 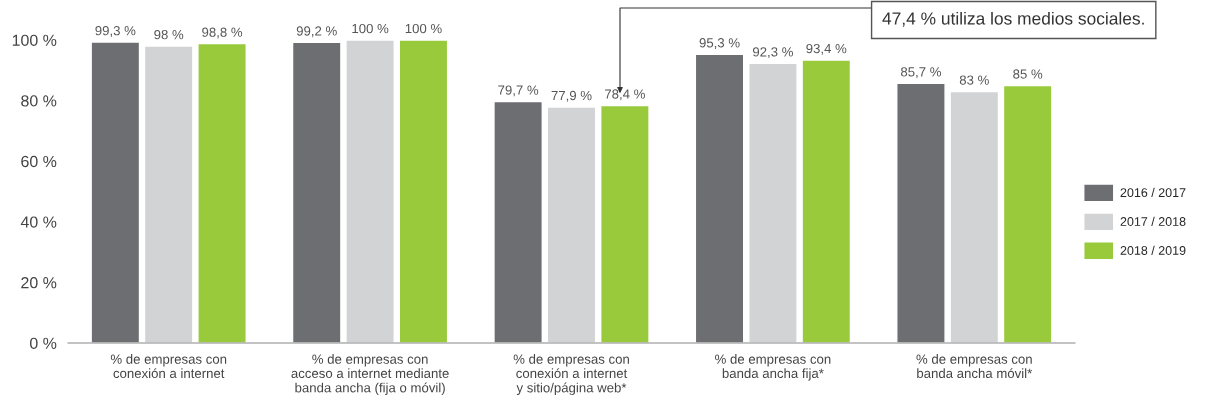 What do you see at coordinates (571, 96) in the screenshot?
I see `data-label: 77,9 %` at bounding box center [571, 96].